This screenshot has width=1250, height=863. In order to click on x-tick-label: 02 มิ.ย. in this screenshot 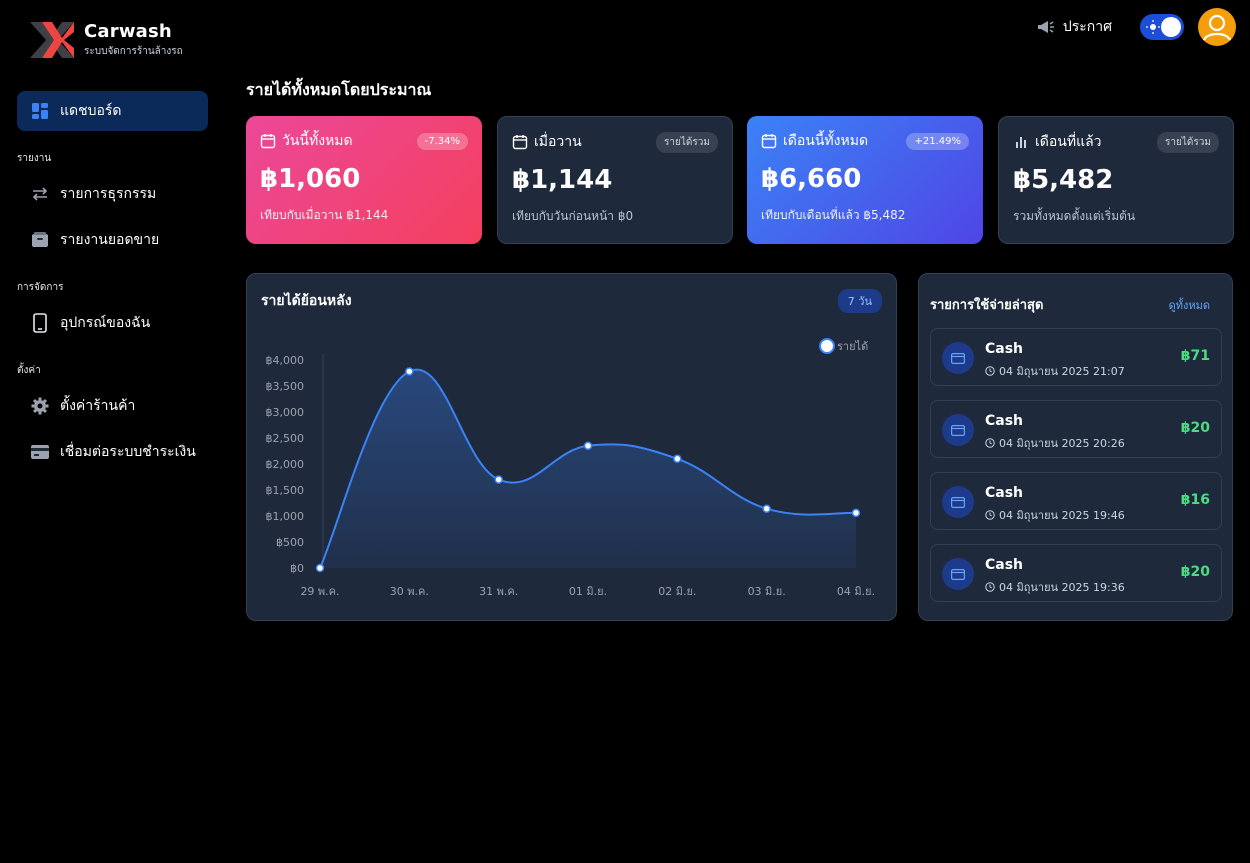, I will do `click(677, 591)`.